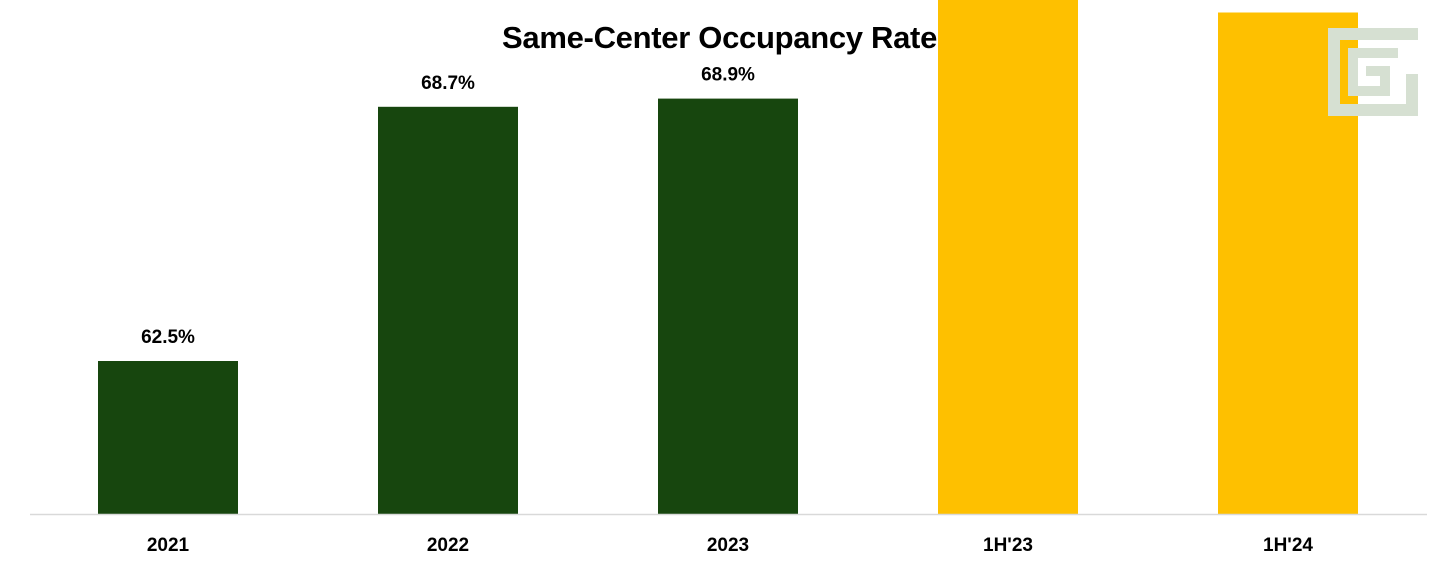 Image resolution: width=1456 pixels, height=573 pixels. What do you see at coordinates (168, 437) in the screenshot?
I see `bar-2021` at bounding box center [168, 437].